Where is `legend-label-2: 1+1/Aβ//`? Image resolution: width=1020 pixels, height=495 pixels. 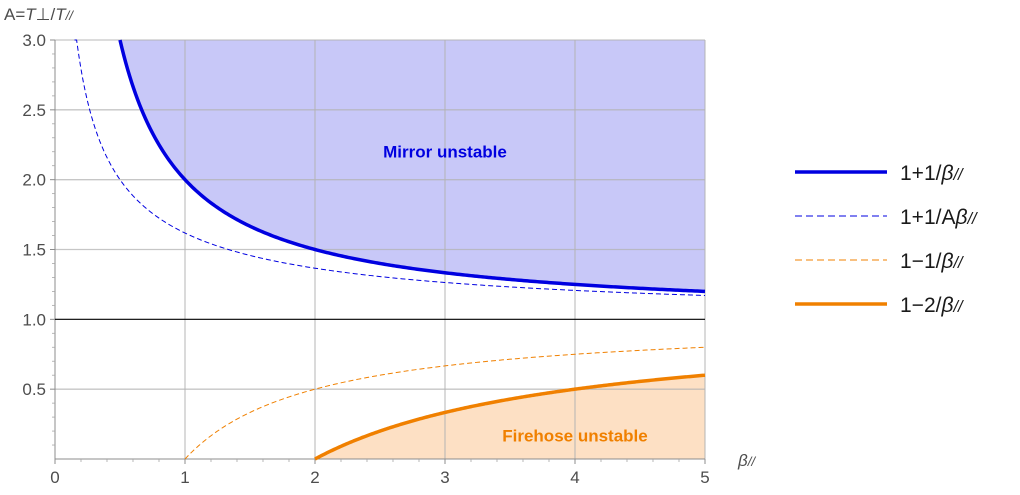 legend-label-2: 1+1/Aβ// is located at coordinates (939, 217).